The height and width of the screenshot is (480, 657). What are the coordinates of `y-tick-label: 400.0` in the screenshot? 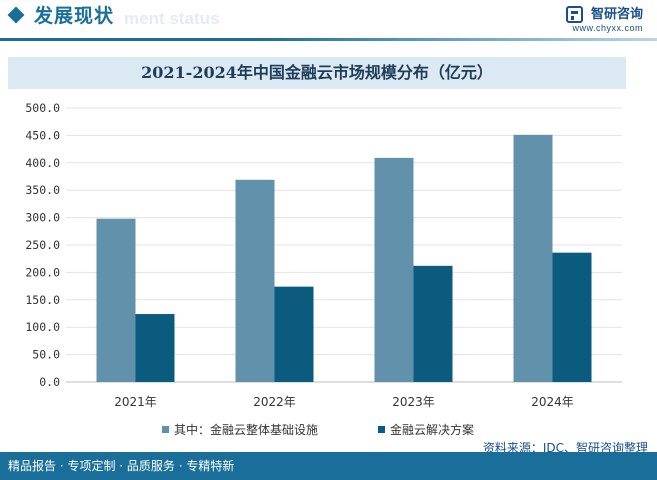 It's located at (42, 163).